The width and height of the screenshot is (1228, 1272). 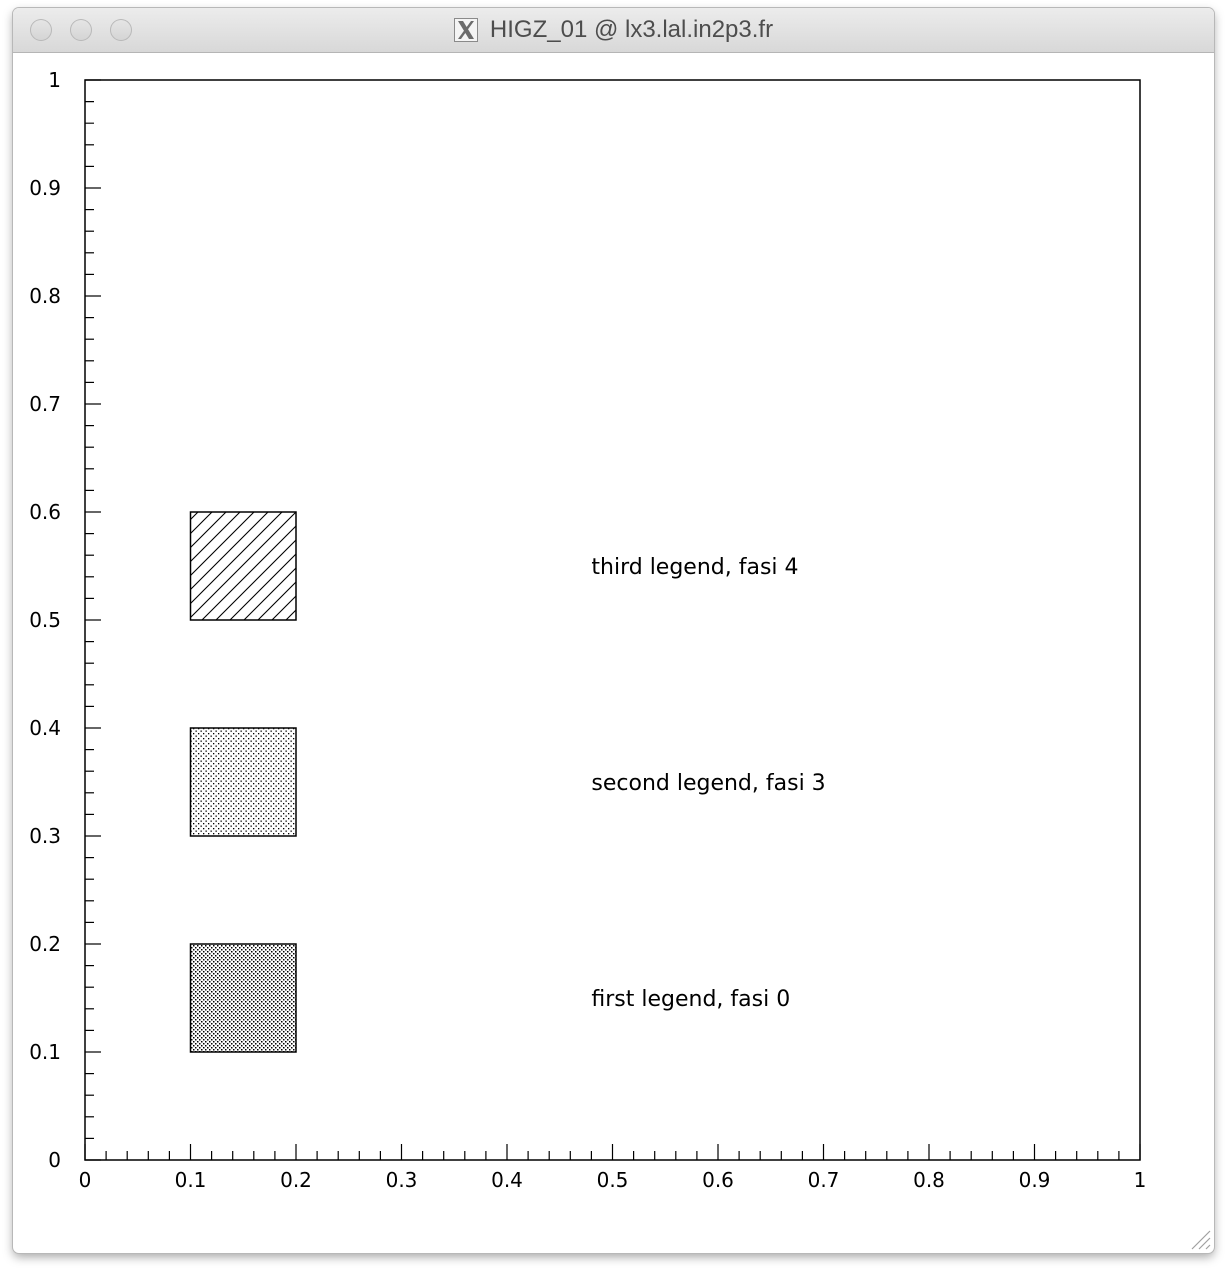 What do you see at coordinates (45, 728) in the screenshot?
I see `y-tick-label: 0.4` at bounding box center [45, 728].